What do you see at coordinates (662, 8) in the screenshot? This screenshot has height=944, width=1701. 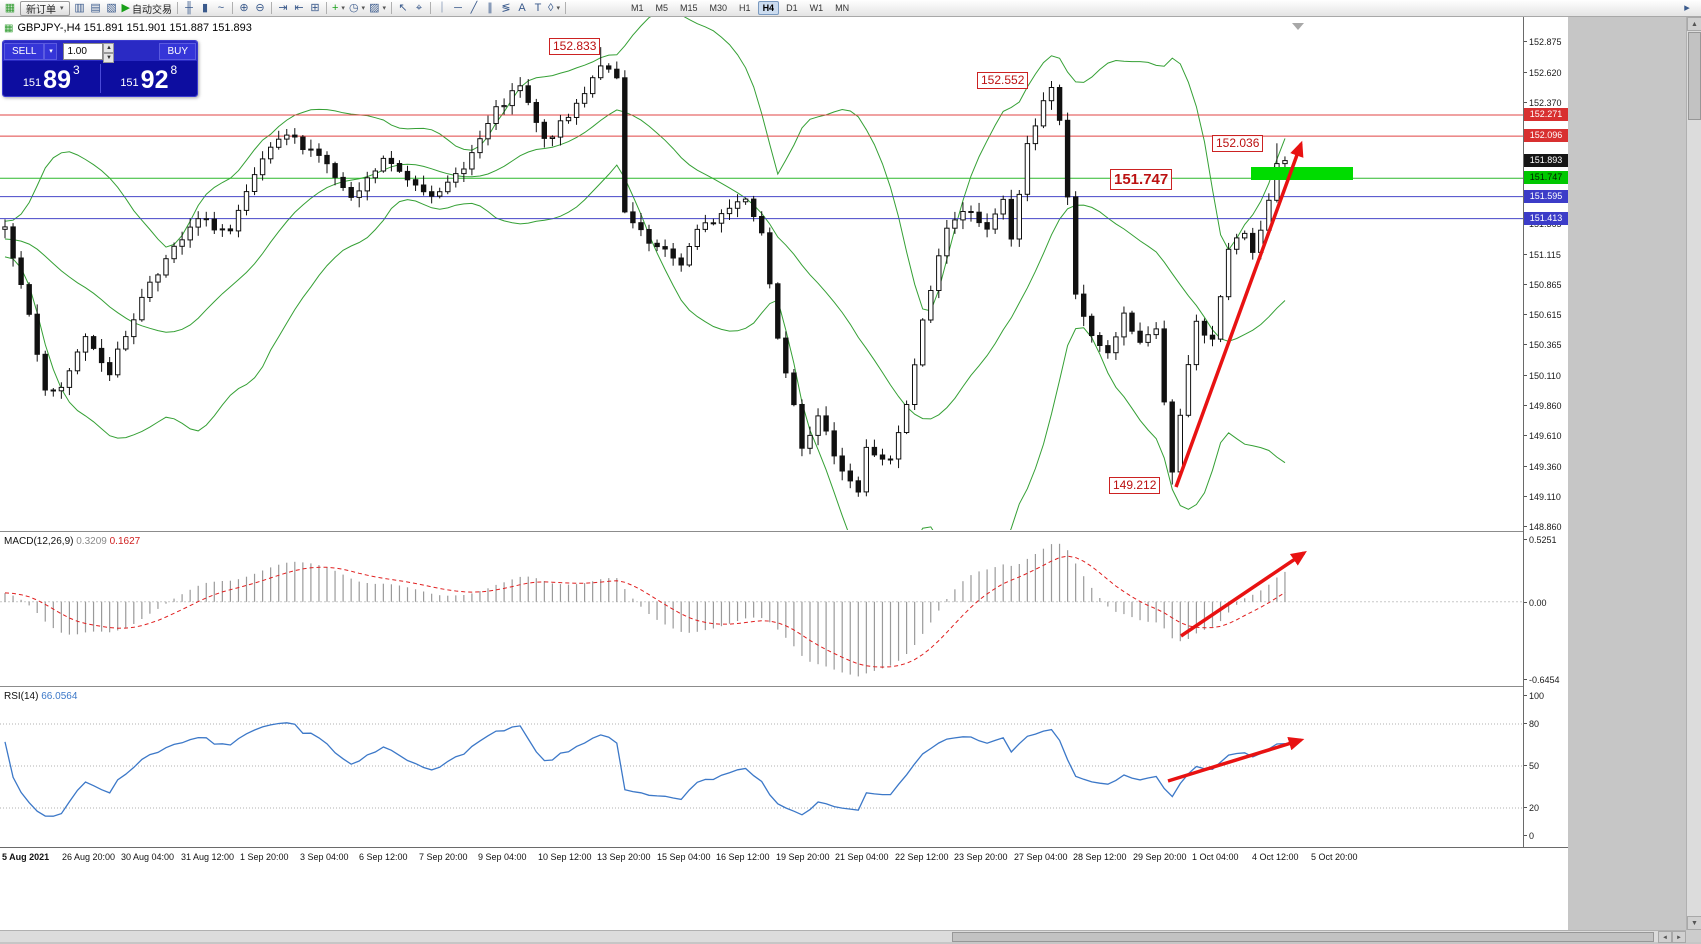 I see `timeframe-M5: M5` at bounding box center [662, 8].